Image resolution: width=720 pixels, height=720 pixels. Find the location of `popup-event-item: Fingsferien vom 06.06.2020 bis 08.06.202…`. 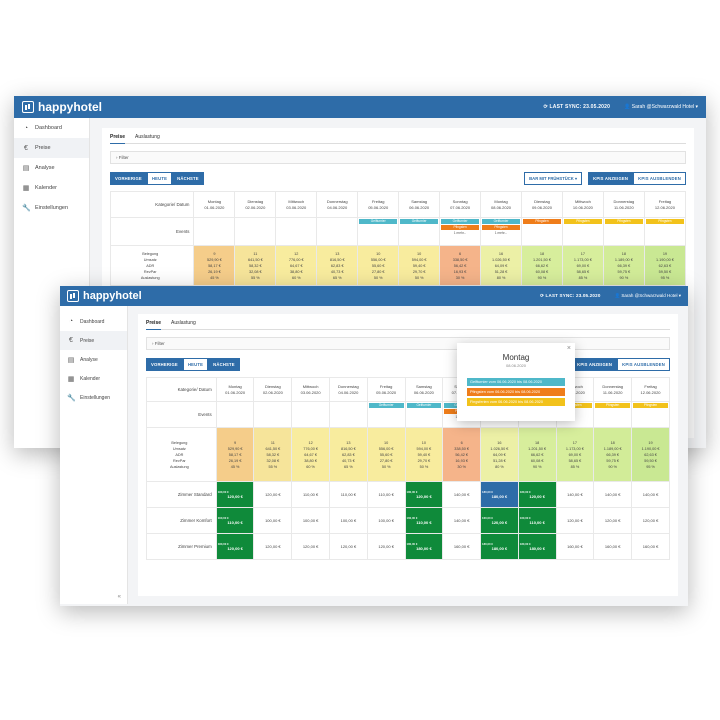

popup-event-item: Fingsferien vom 06.06.2020 bis 08.06.202… is located at coordinates (516, 402).